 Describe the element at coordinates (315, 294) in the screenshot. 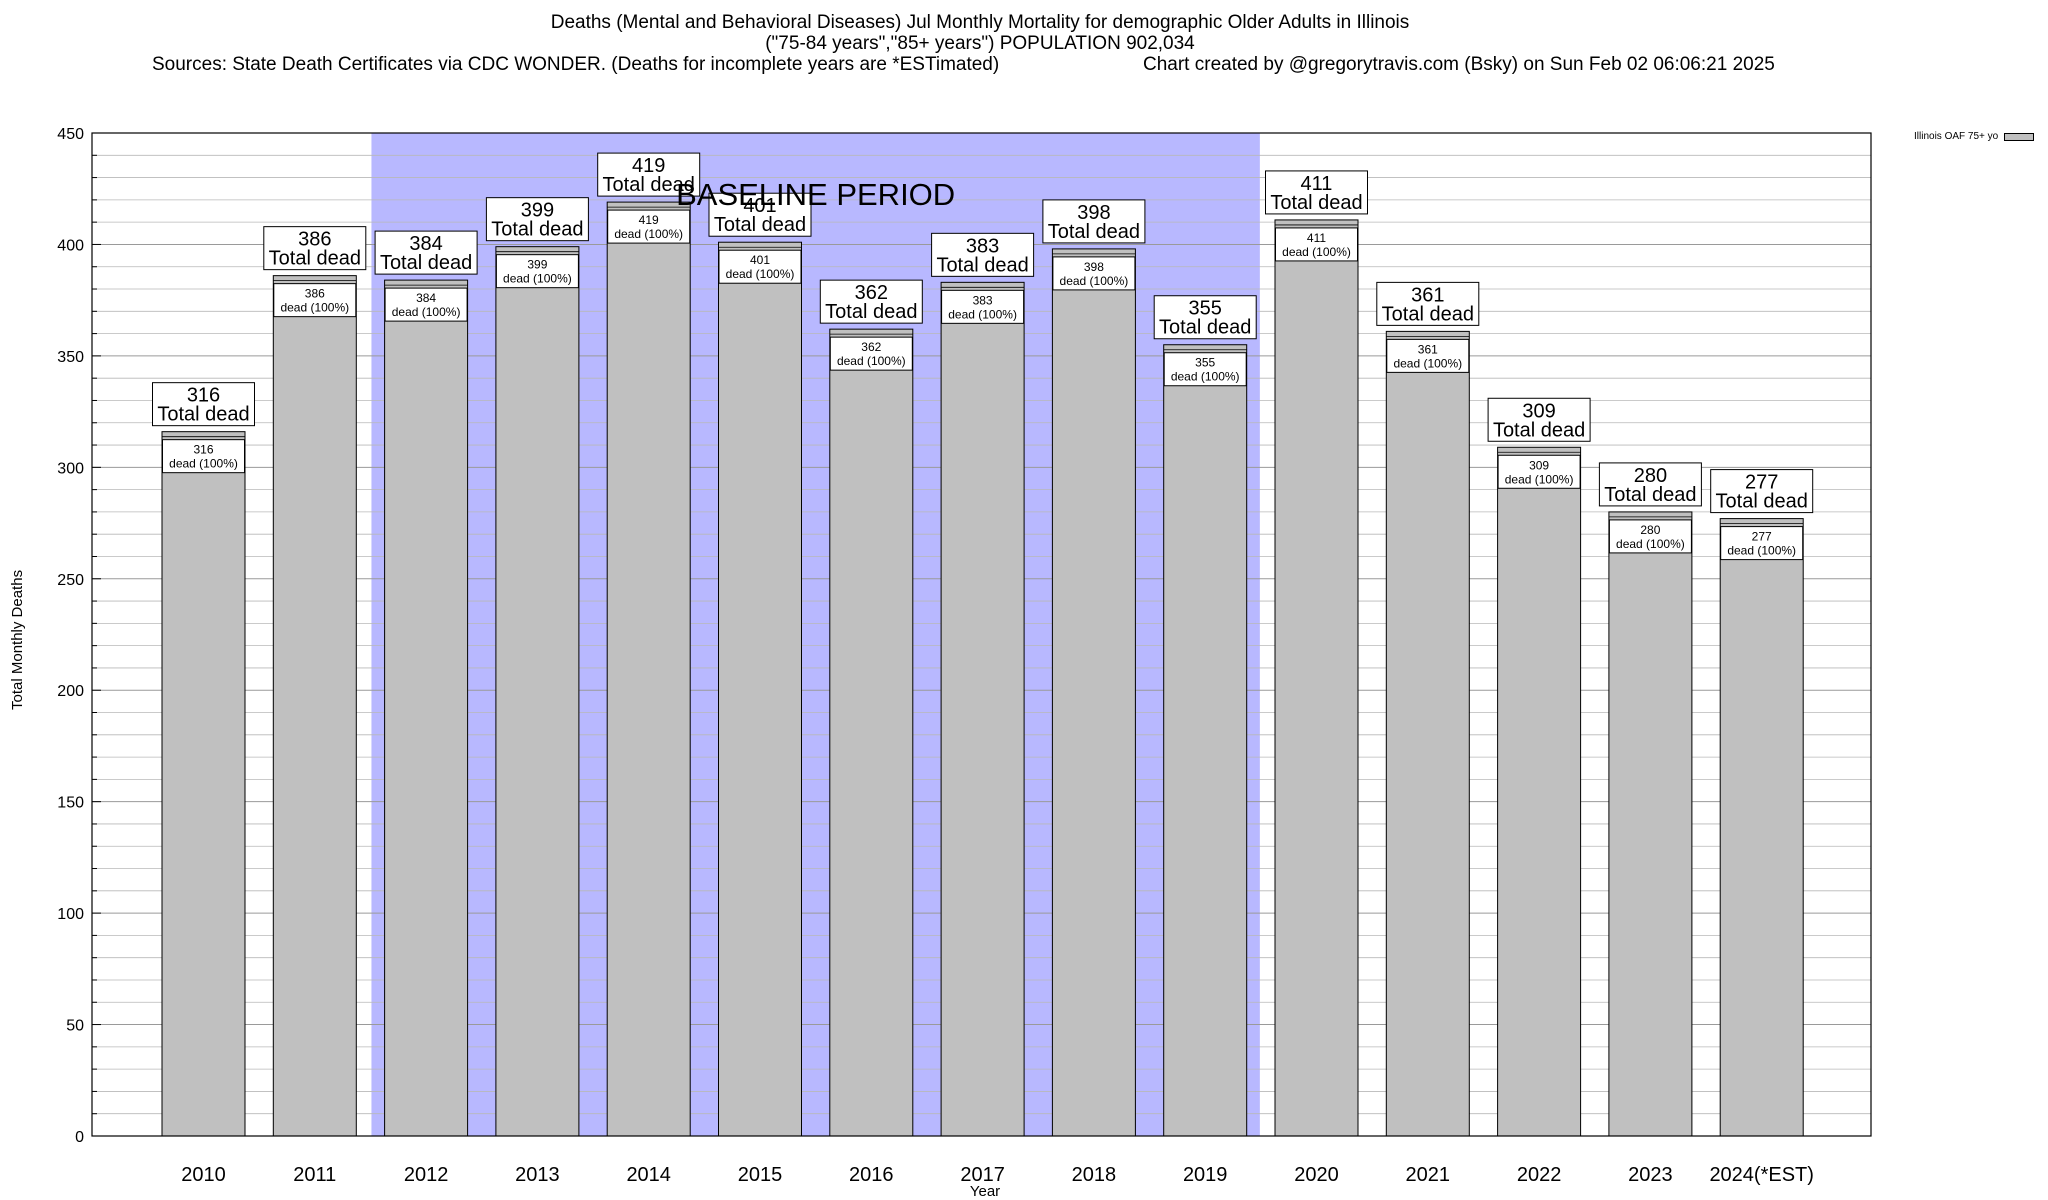

I see `inner-label-value: 386` at that location.